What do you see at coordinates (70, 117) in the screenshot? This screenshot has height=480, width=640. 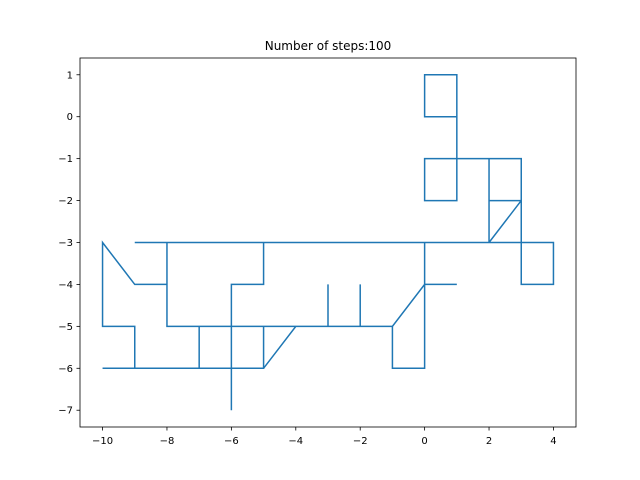 I see `y-tick-label: 0` at bounding box center [70, 117].